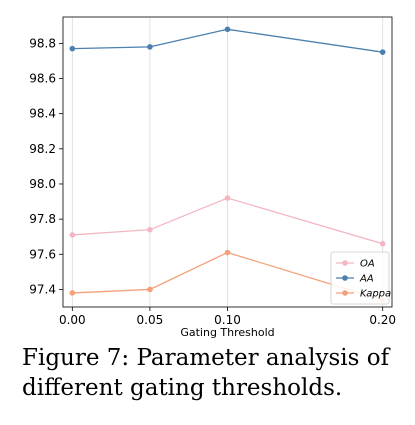 This screenshot has height=425, width=415. Describe the element at coordinates (345, 263) in the screenshot. I see `legend-marker-oa` at that location.